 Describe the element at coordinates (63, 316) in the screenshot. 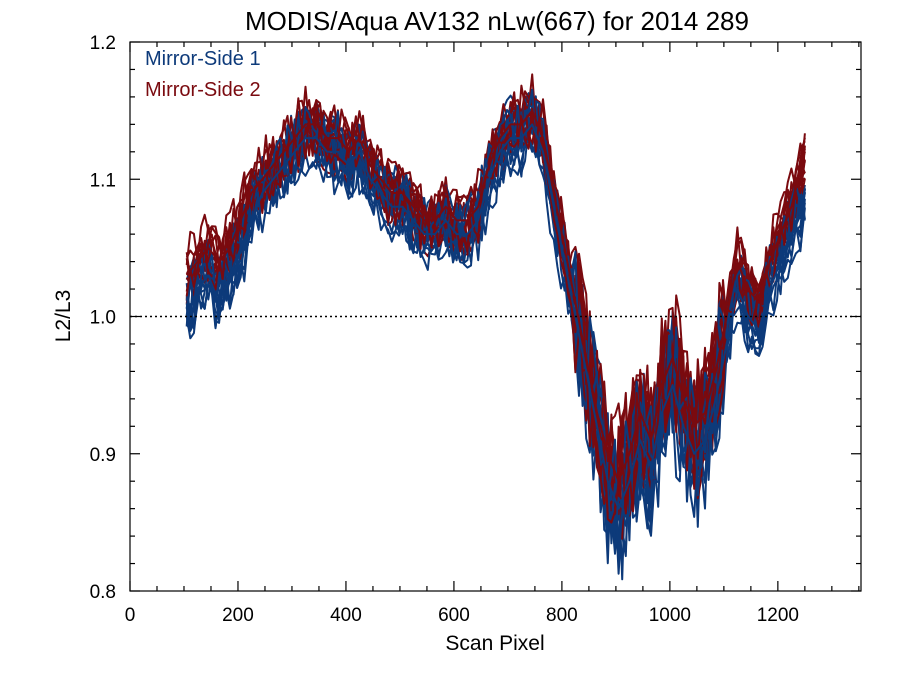

I see `y-axis-label: L2/L3` at that location.